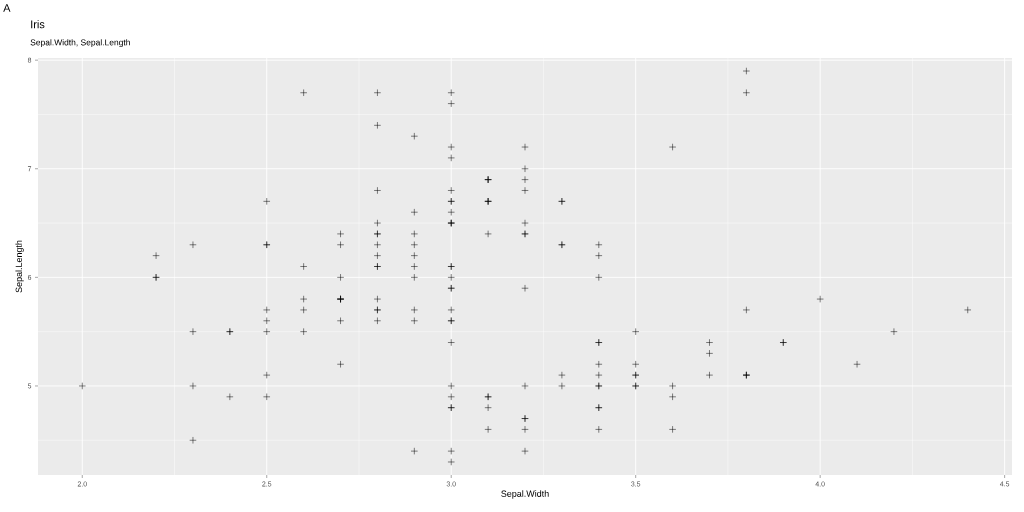  What do you see at coordinates (19, 266) in the screenshot?
I see `y-axis-title: Sepal.Length` at bounding box center [19, 266].